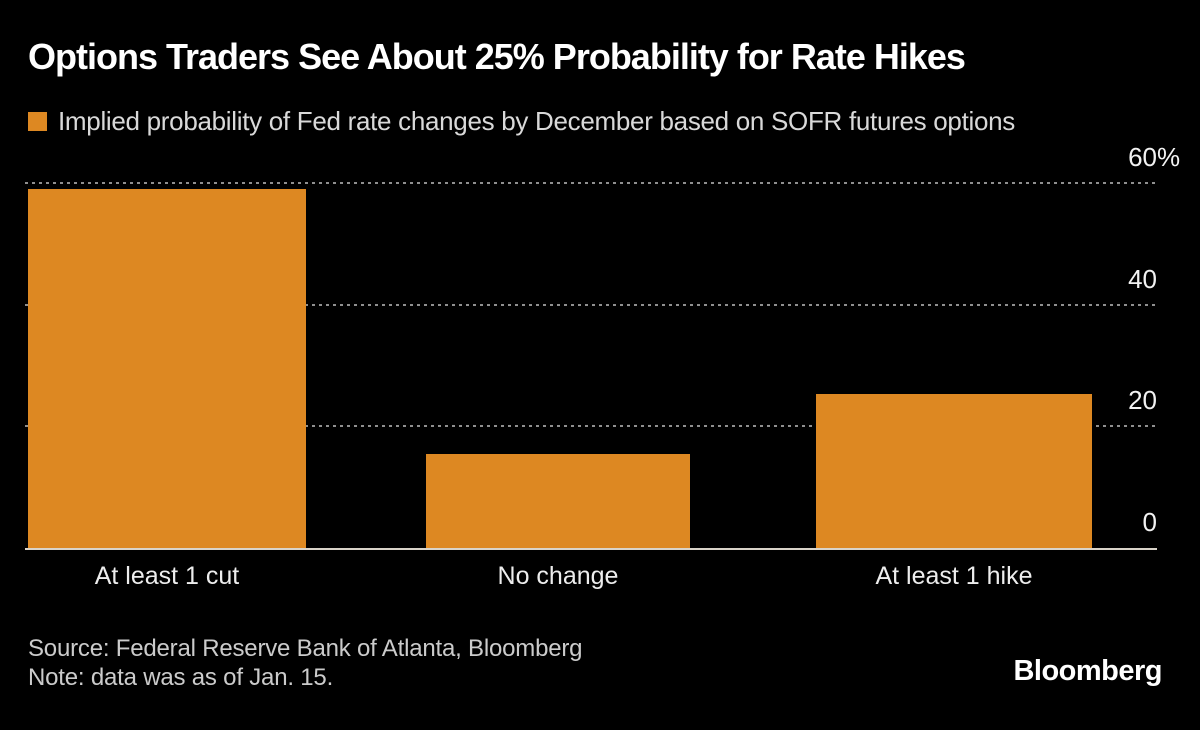 The image size is (1200, 730). I want to click on x-label-no-change: No change, so click(558, 576).